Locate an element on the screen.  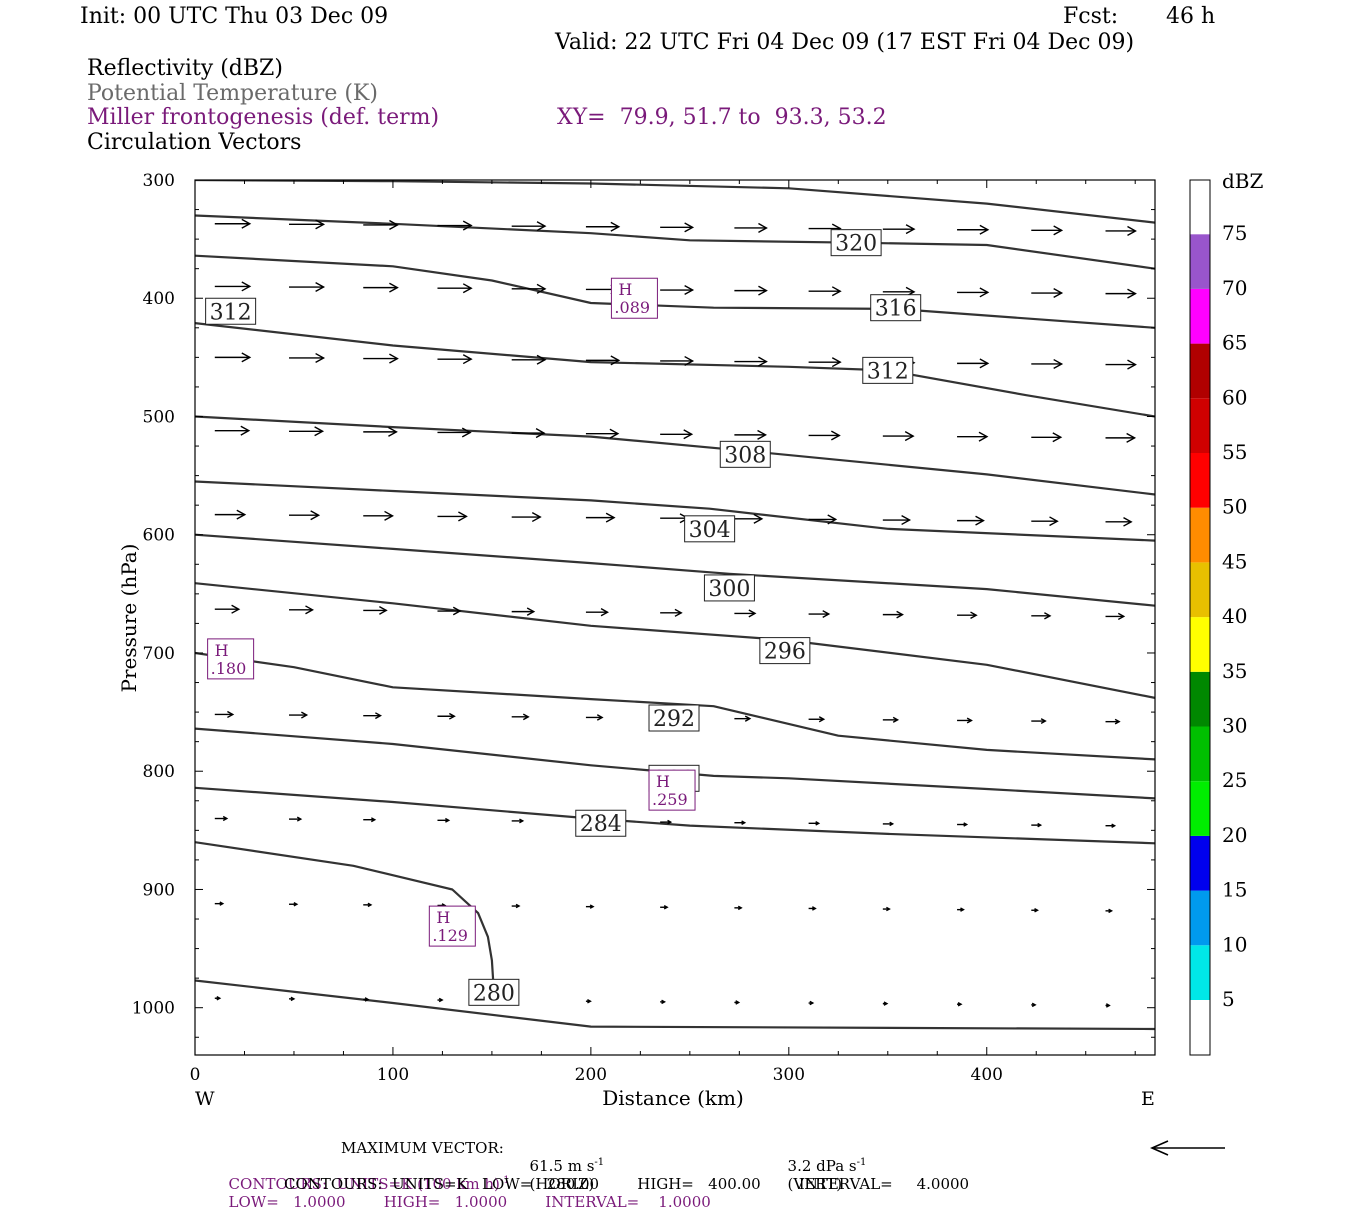
y-tick-label: 500 is located at coordinates (159, 417).